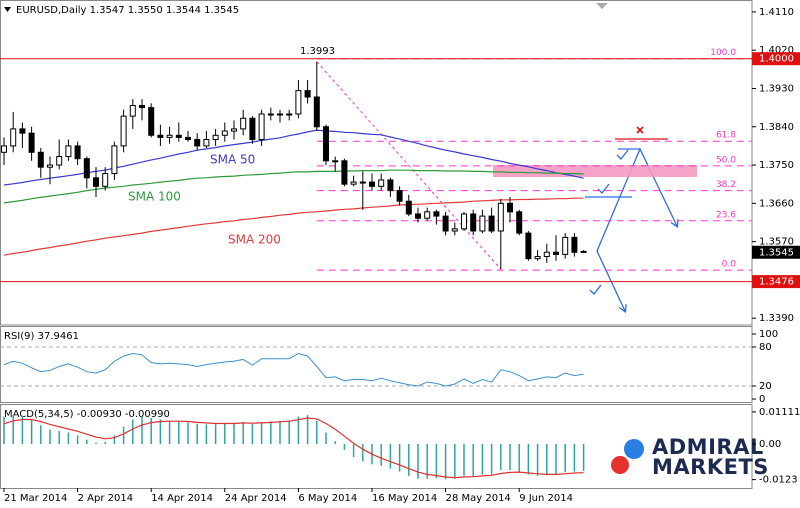  What do you see at coordinates (776, 242) in the screenshot?
I see `y-tick-label: 1.3570` at bounding box center [776, 242].